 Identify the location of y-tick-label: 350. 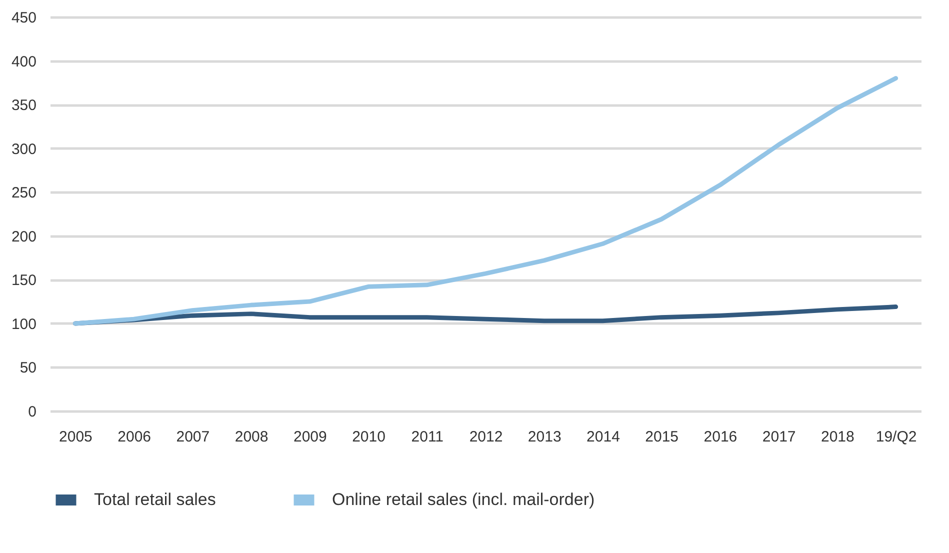
(23, 105).